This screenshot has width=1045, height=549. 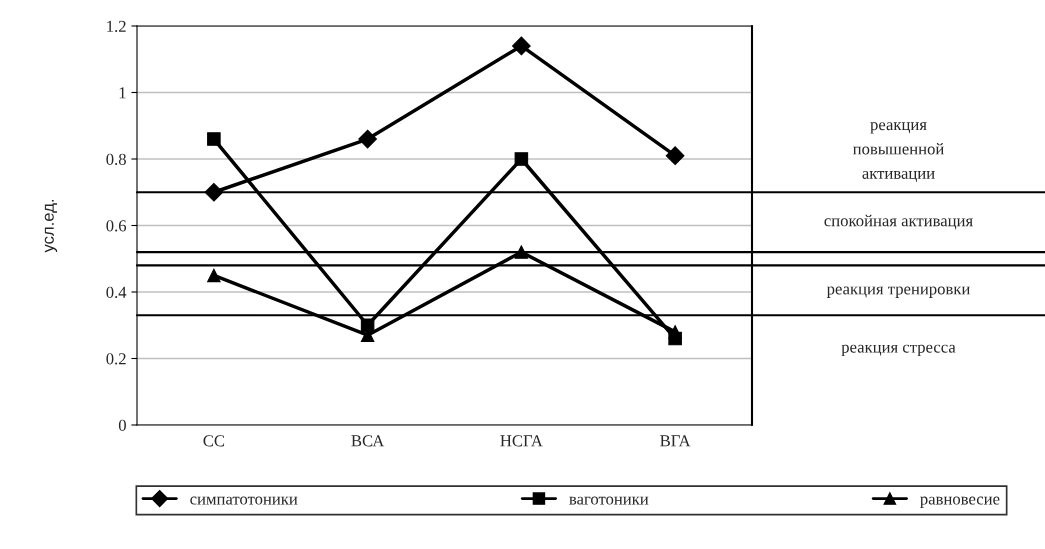 I want to click on x-tick-label: ВГА, so click(x=675, y=441).